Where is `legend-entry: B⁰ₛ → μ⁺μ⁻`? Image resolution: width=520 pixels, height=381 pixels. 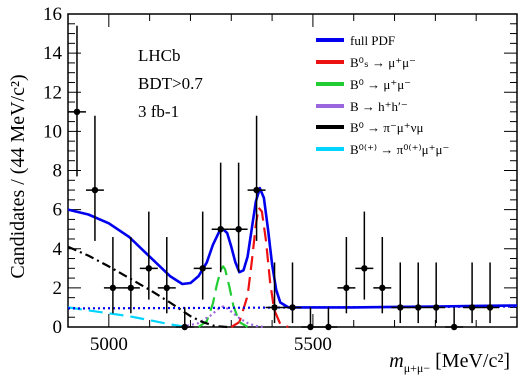 legend-entry: B⁰ₛ → μ⁺μ⁻ is located at coordinates (366, 62).